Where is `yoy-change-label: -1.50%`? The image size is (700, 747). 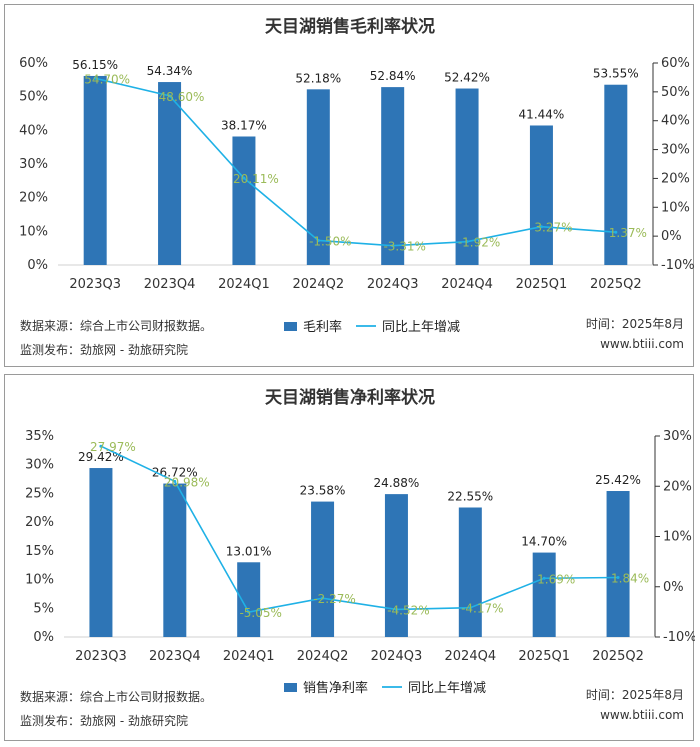
yoy-change-label: -1.50% is located at coordinates (330, 241).